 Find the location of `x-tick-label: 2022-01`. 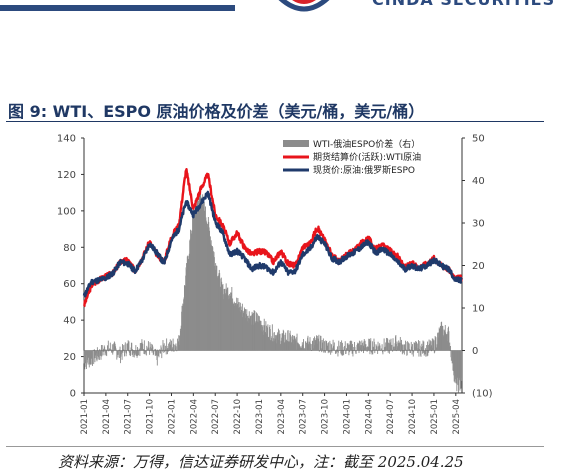

x-tick-label: 2022-01 is located at coordinates (172, 417).